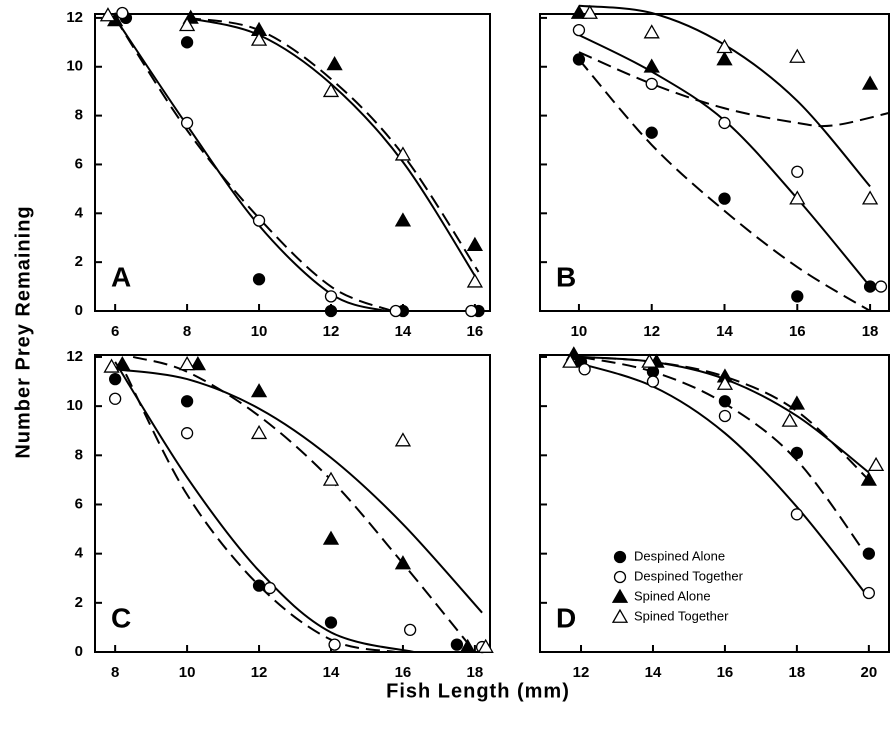  What do you see at coordinates (689, 575) in the screenshot?
I see `legend-label: Despined Together` at bounding box center [689, 575].